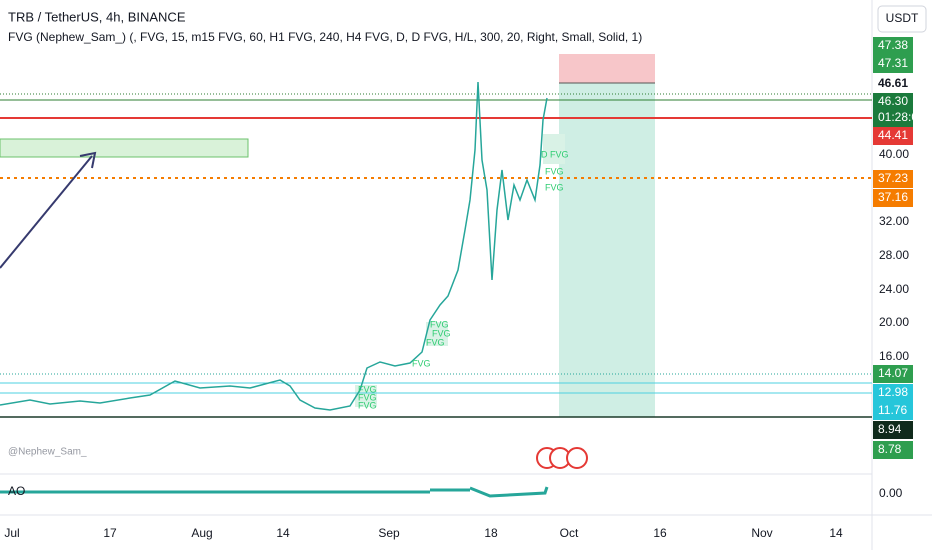 The image size is (932, 550). I want to click on price-tag: 46.61, so click(893, 83).